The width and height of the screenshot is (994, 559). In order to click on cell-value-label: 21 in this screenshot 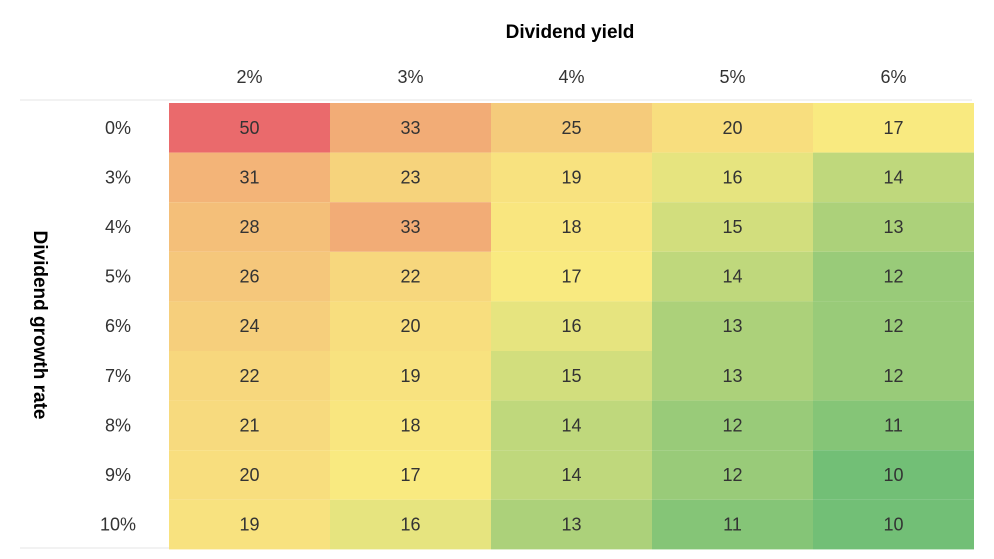, I will do `click(249, 425)`.